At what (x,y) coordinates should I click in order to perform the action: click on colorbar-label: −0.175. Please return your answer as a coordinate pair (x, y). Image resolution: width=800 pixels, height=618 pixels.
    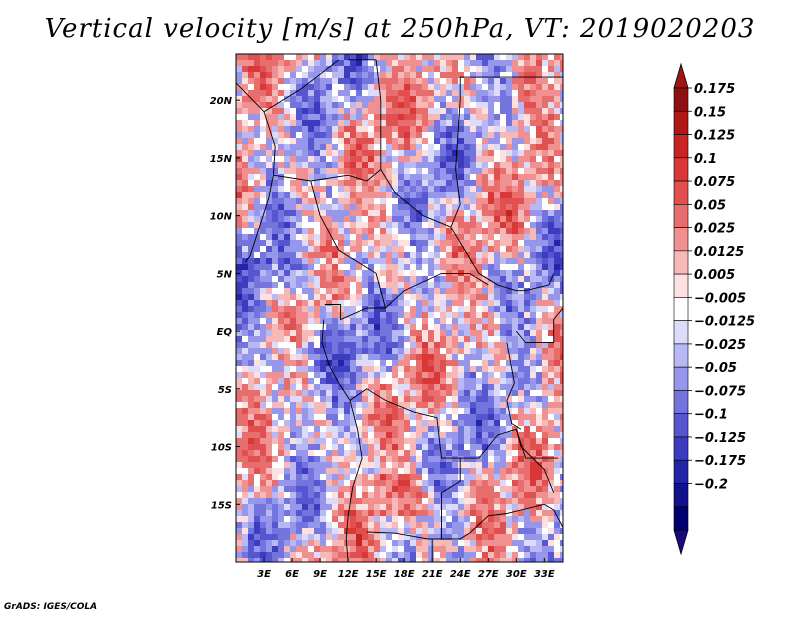
    Looking at the image, I should click on (720, 461).